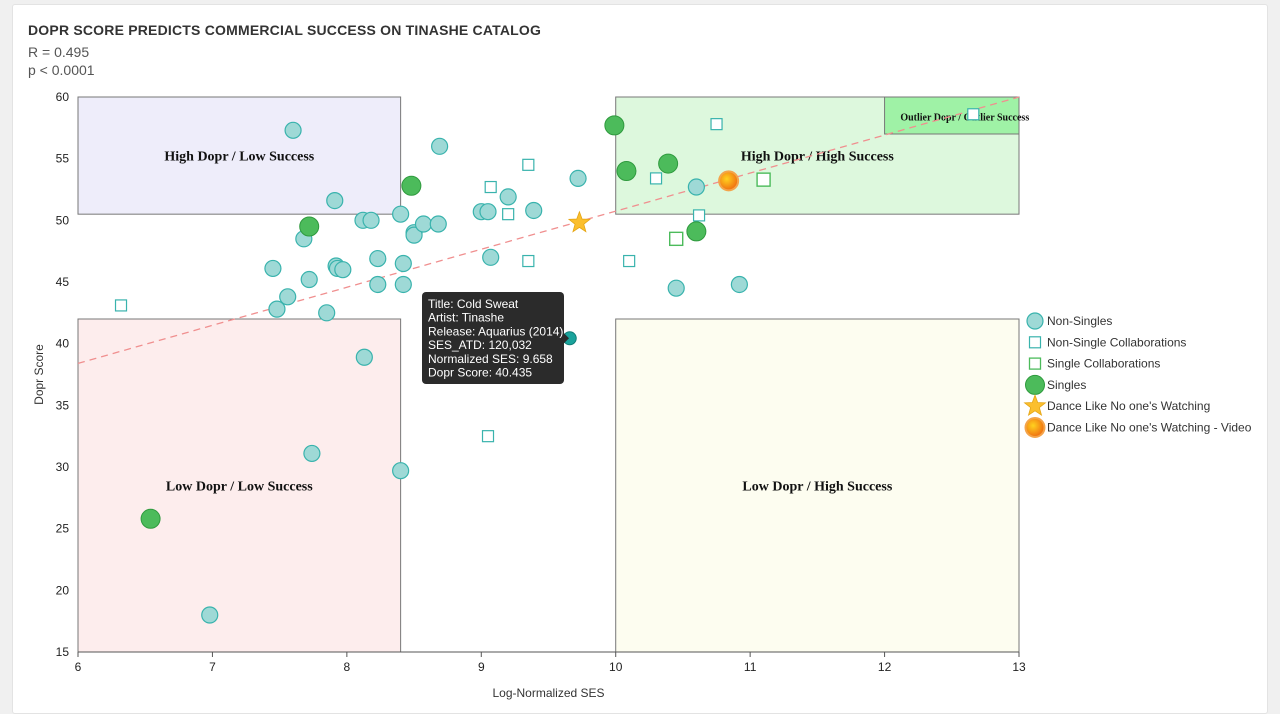 Image resolution: width=1280 pixels, height=714 pixels. What do you see at coordinates (579, 221) in the screenshot?
I see `point-dance-like-no-one-s-watching` at bounding box center [579, 221].